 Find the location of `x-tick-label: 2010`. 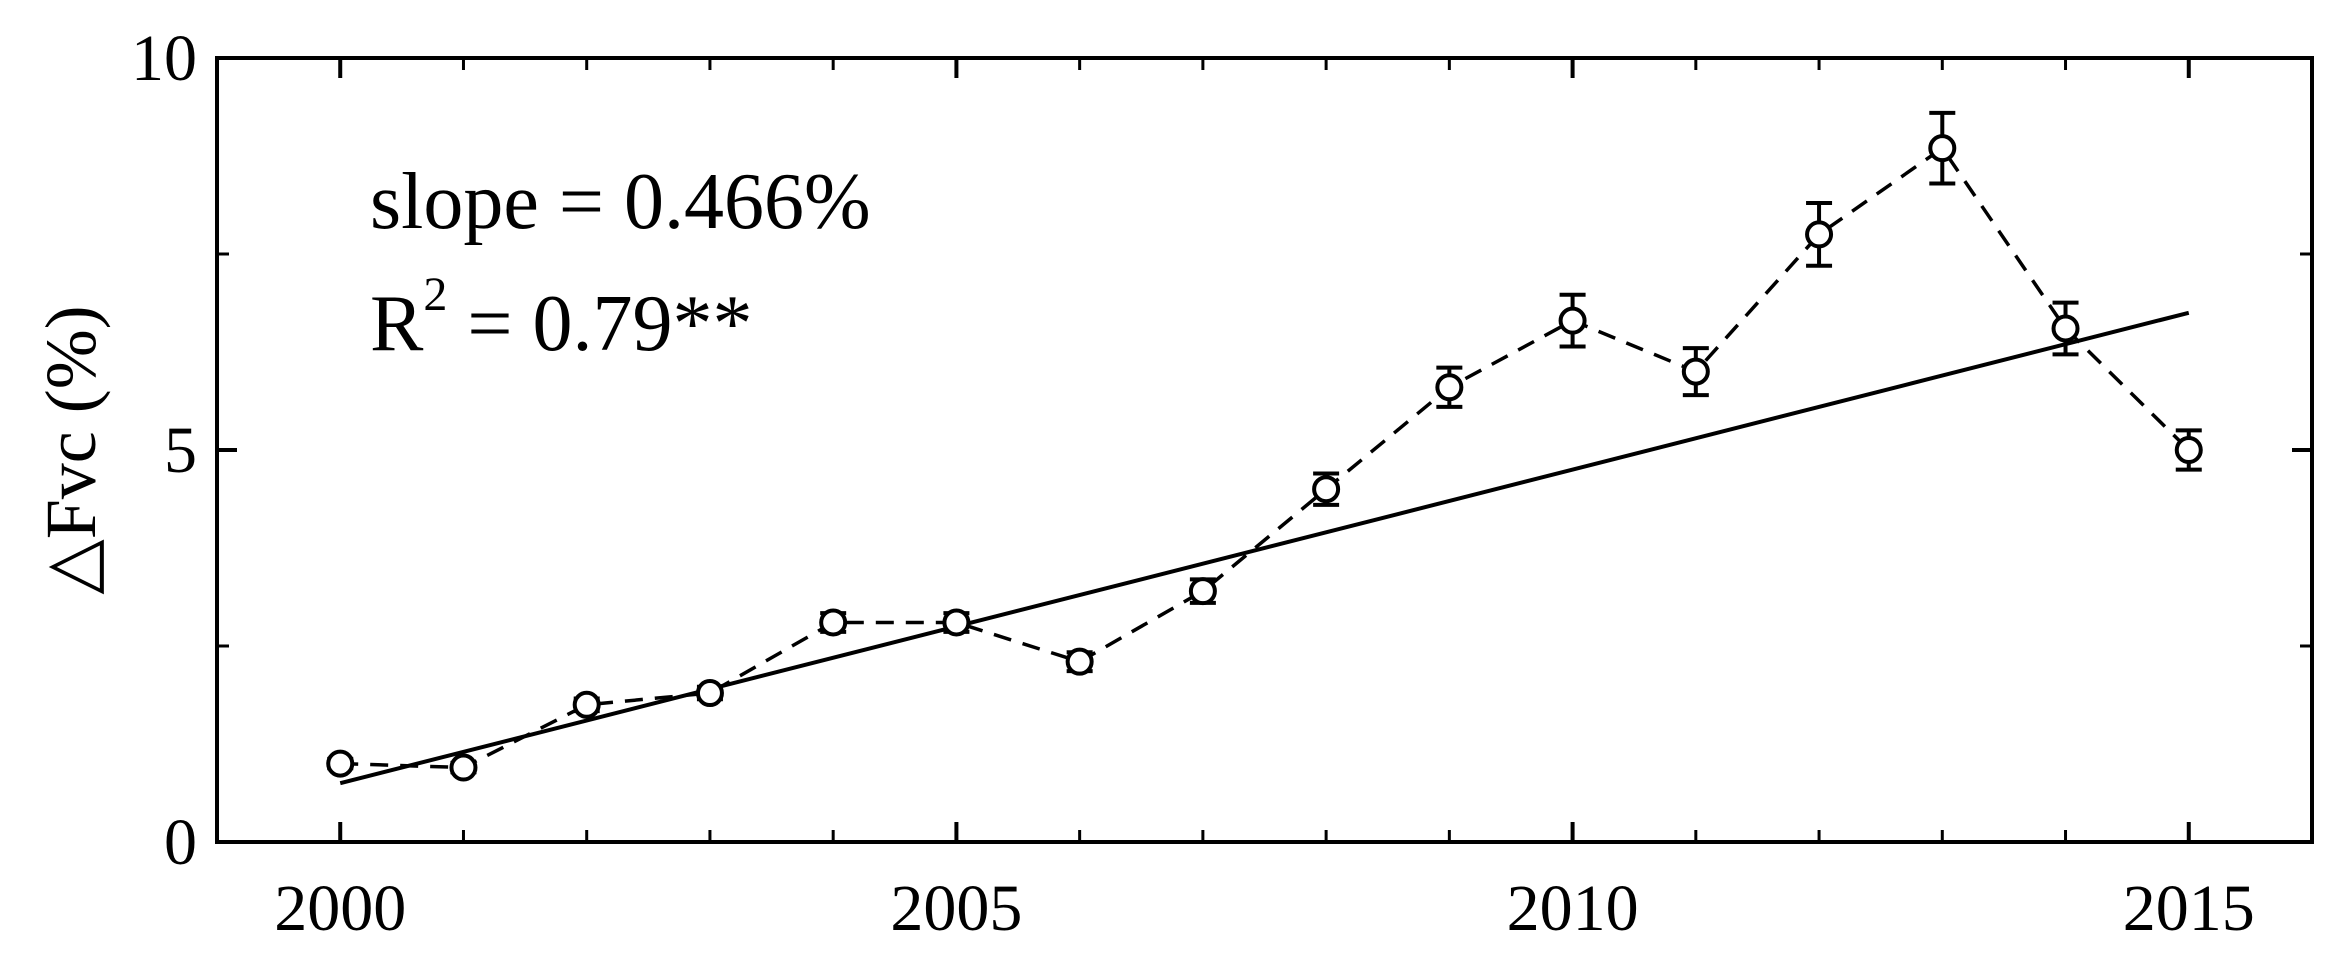

x-tick-label: 2010 is located at coordinates (1573, 908).